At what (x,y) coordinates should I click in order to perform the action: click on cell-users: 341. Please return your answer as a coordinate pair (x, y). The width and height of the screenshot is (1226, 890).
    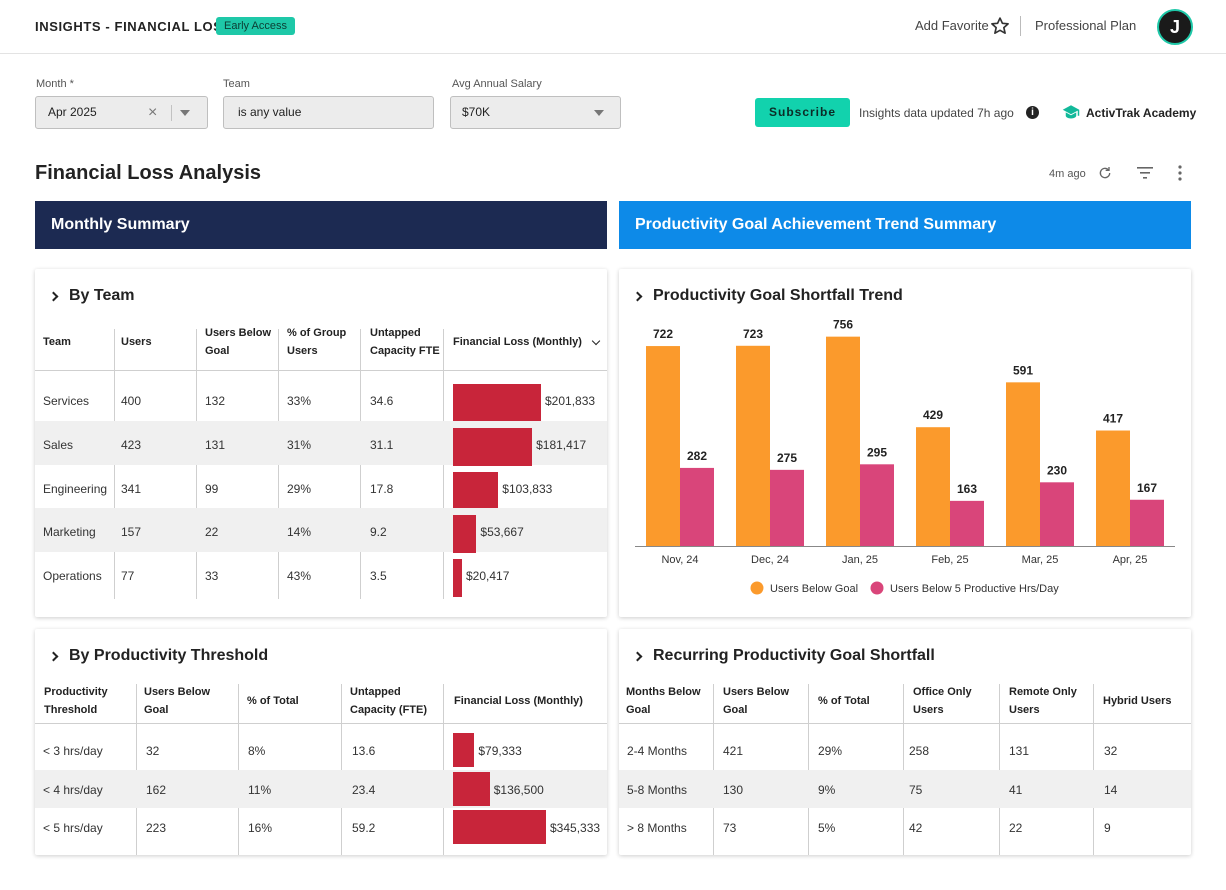
    Looking at the image, I should click on (131, 488).